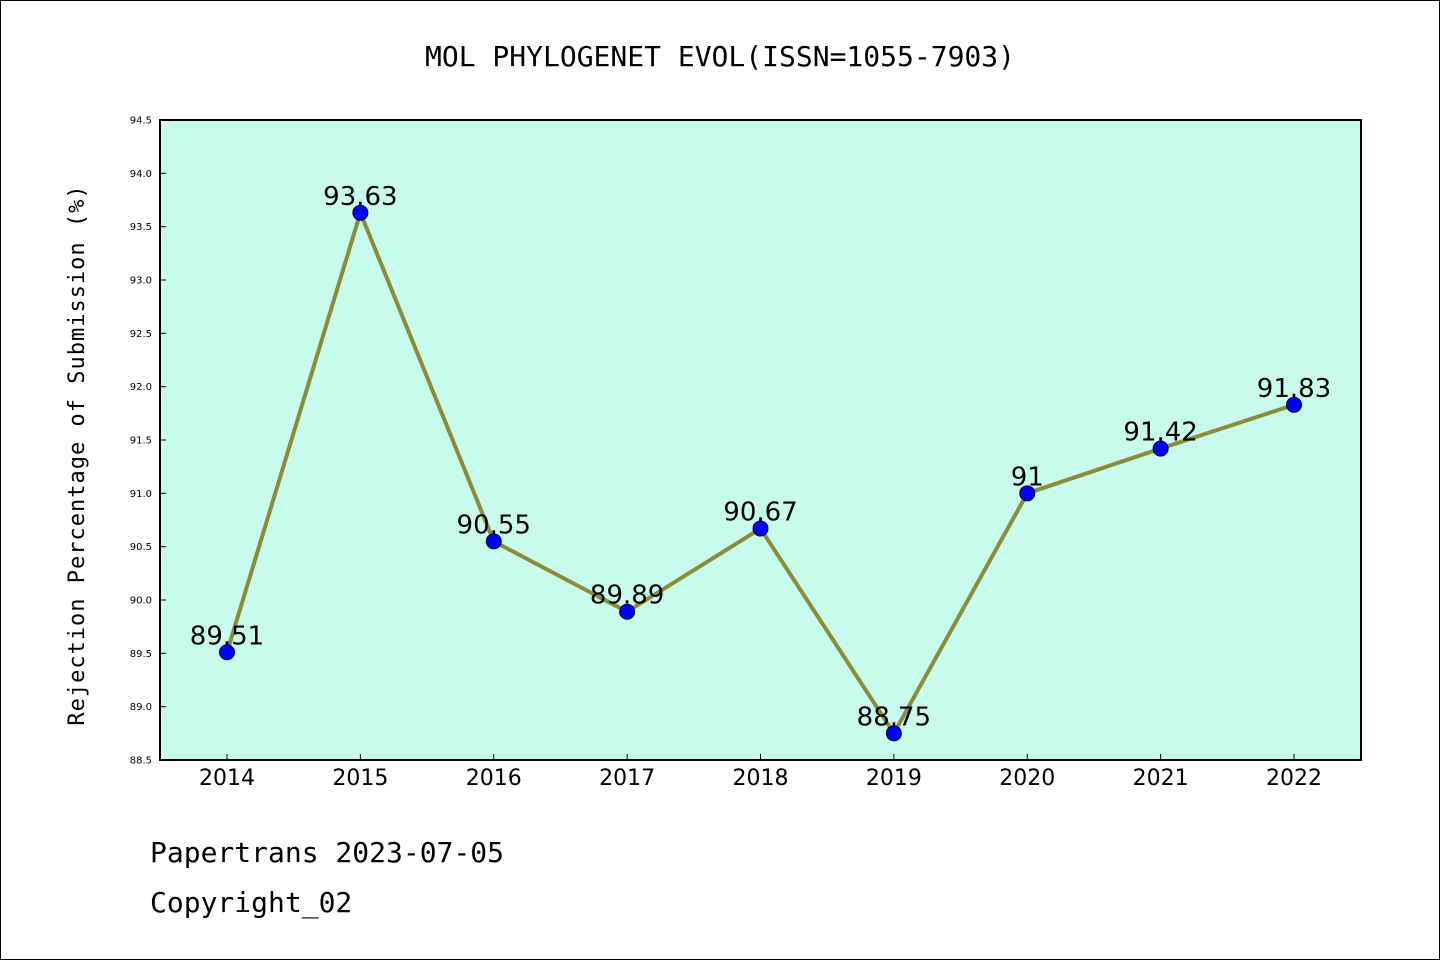  What do you see at coordinates (141, 174) in the screenshot?
I see `y-tick-label: 94.0` at bounding box center [141, 174].